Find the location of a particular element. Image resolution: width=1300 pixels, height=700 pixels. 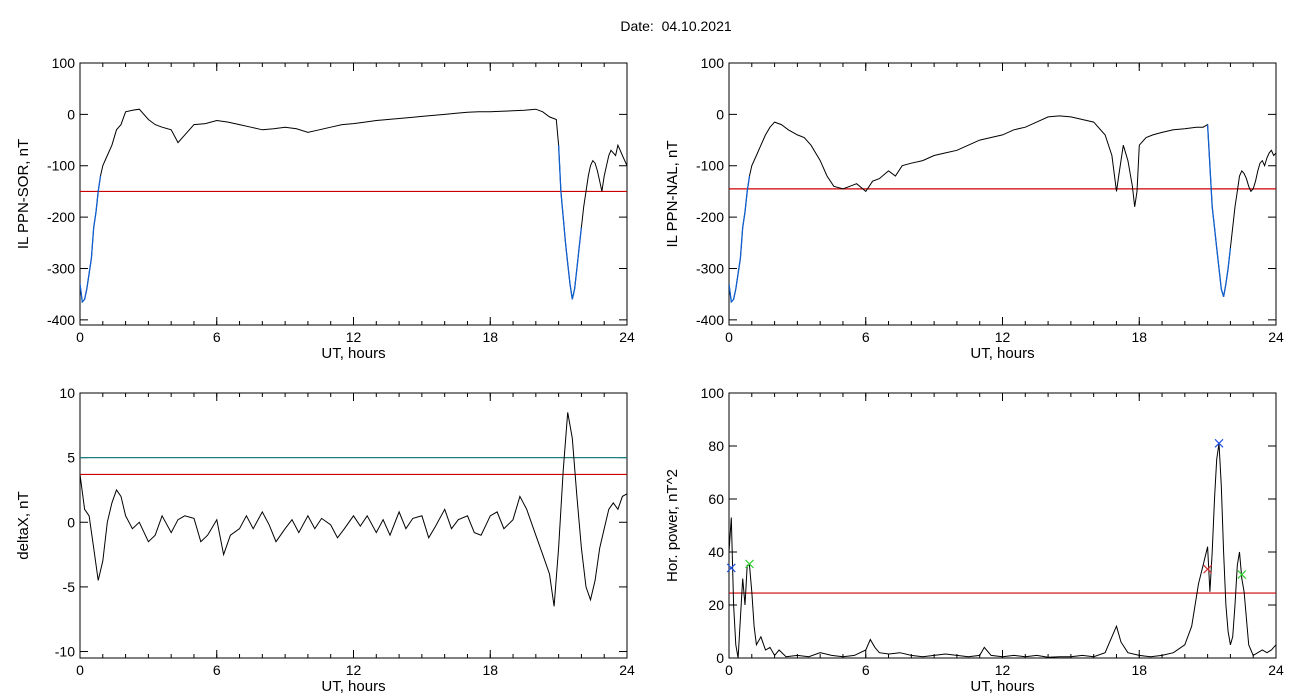

y-tick-label: -10 is located at coordinates (65, 652).